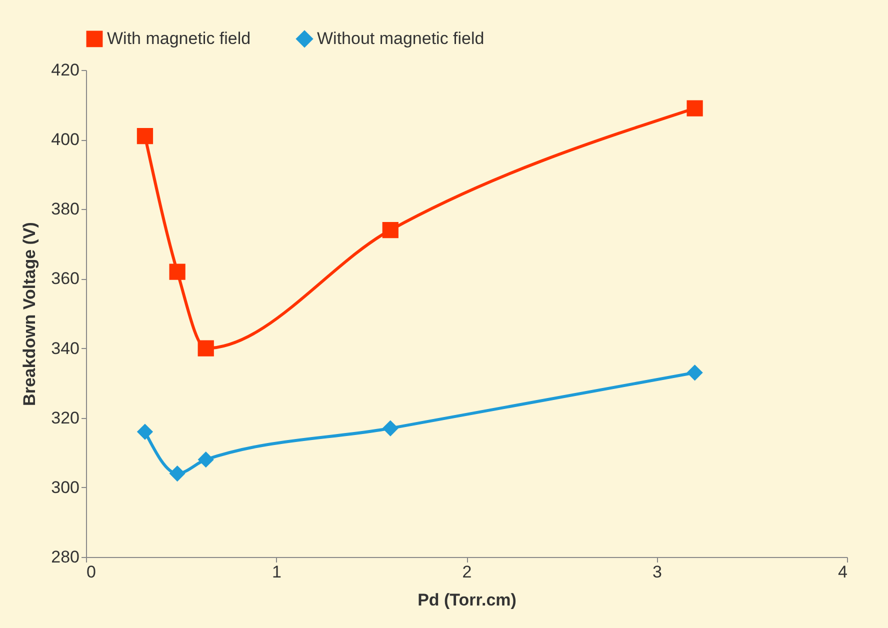 This screenshot has width=888, height=628. Describe the element at coordinates (30, 314) in the screenshot. I see `y-axis-title: Breakdown Voltage (V)` at that location.